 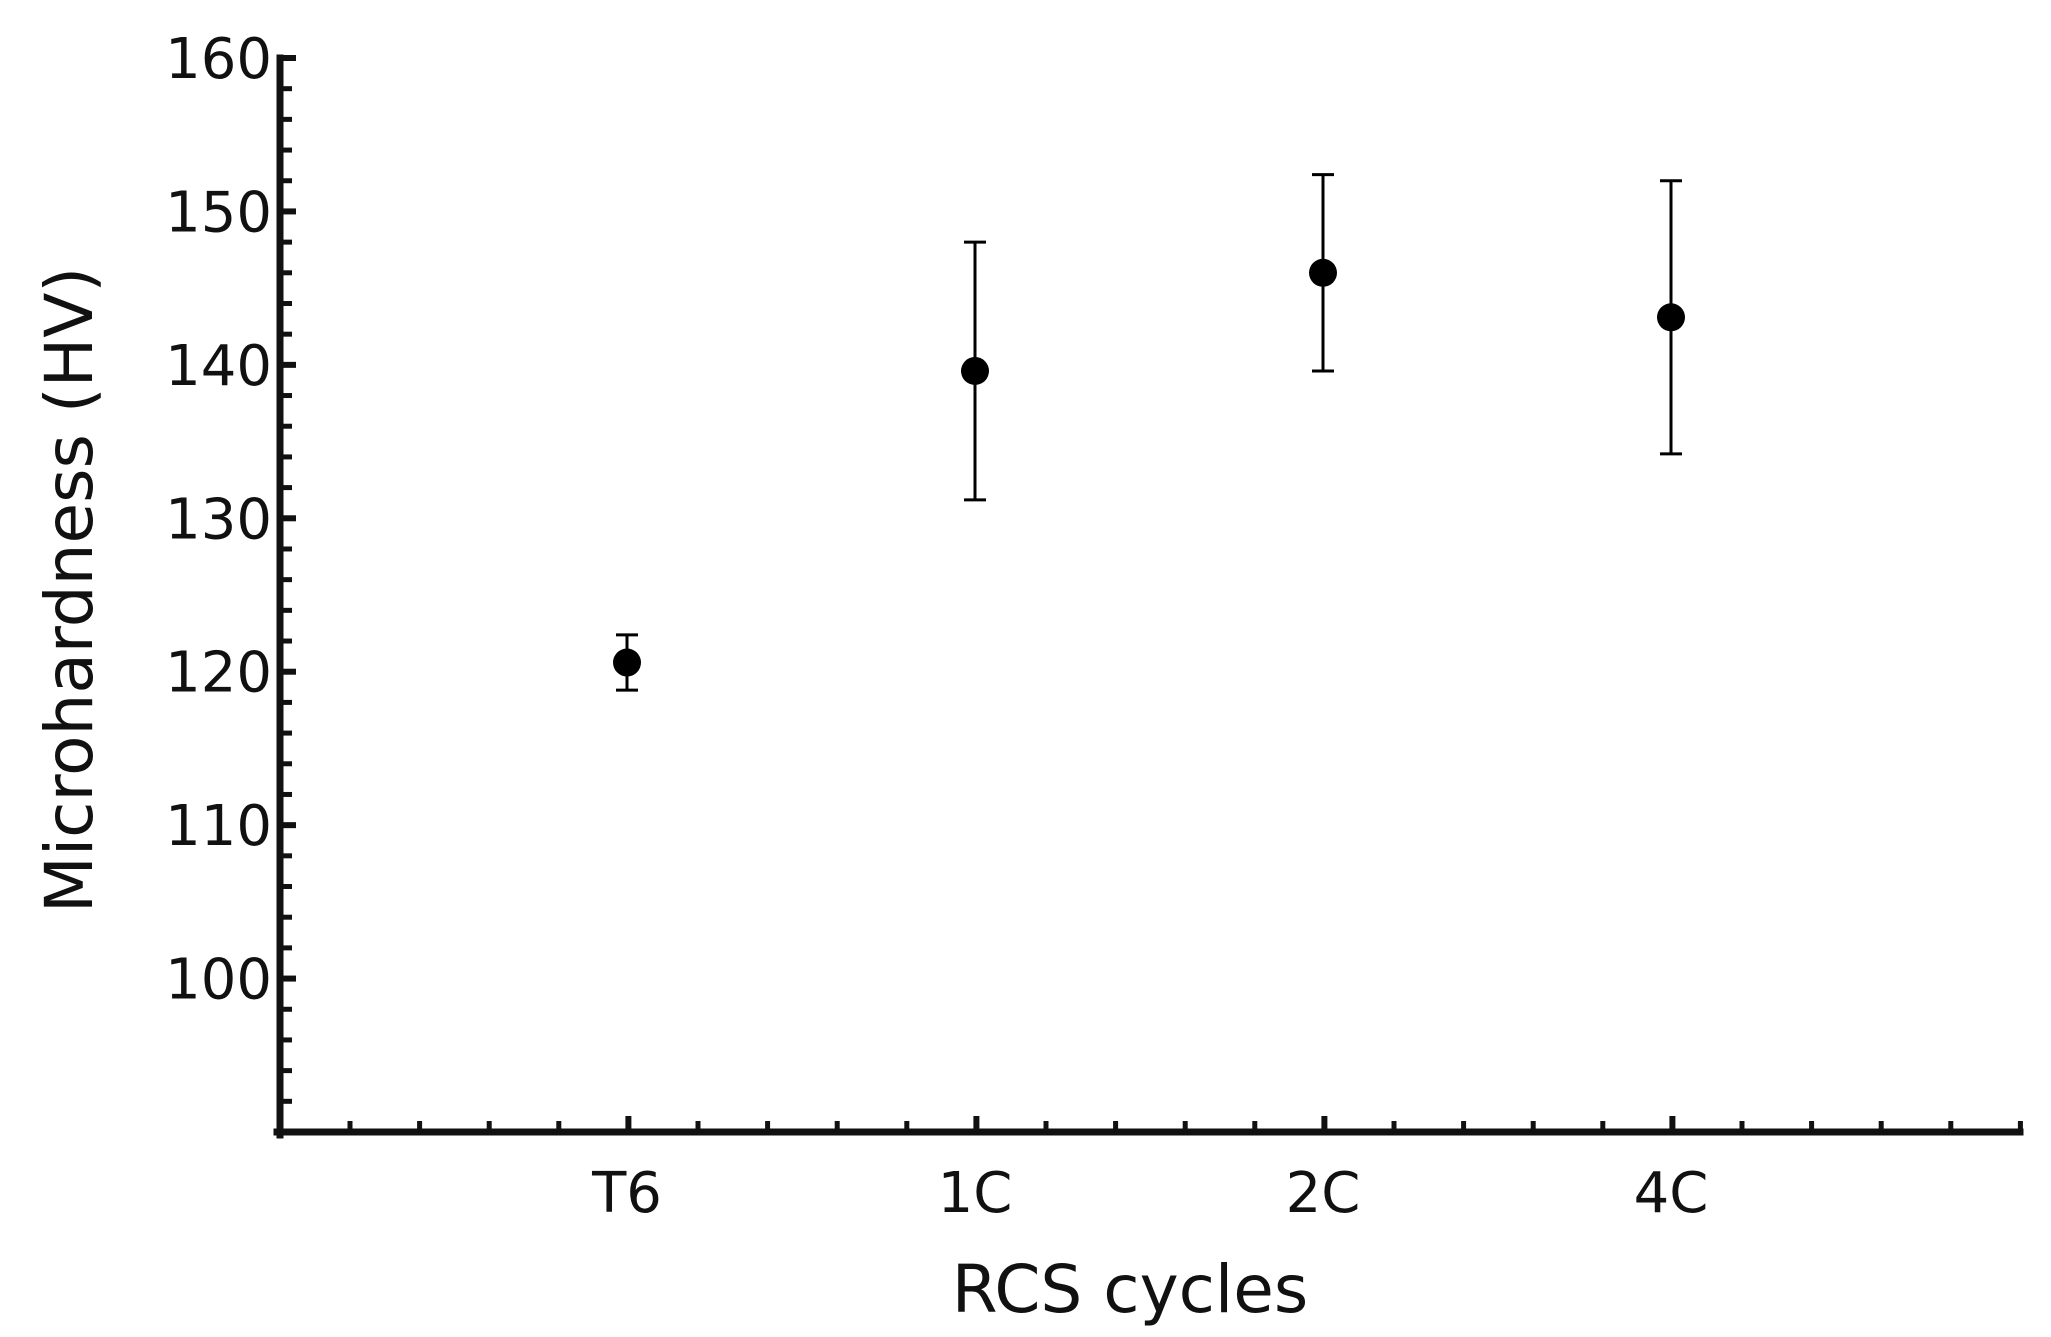 What do you see at coordinates (1130, 1289) in the screenshot?
I see `x-axis-title: RCS cycles` at bounding box center [1130, 1289].